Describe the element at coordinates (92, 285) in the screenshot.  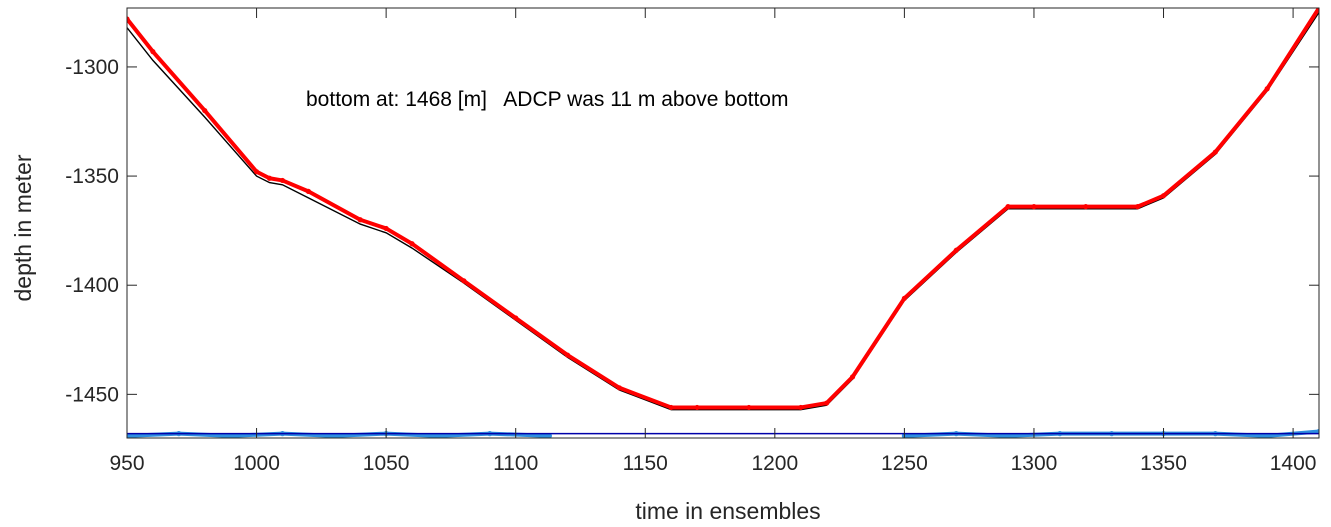
I see `y-tick-label: -1400` at that location.